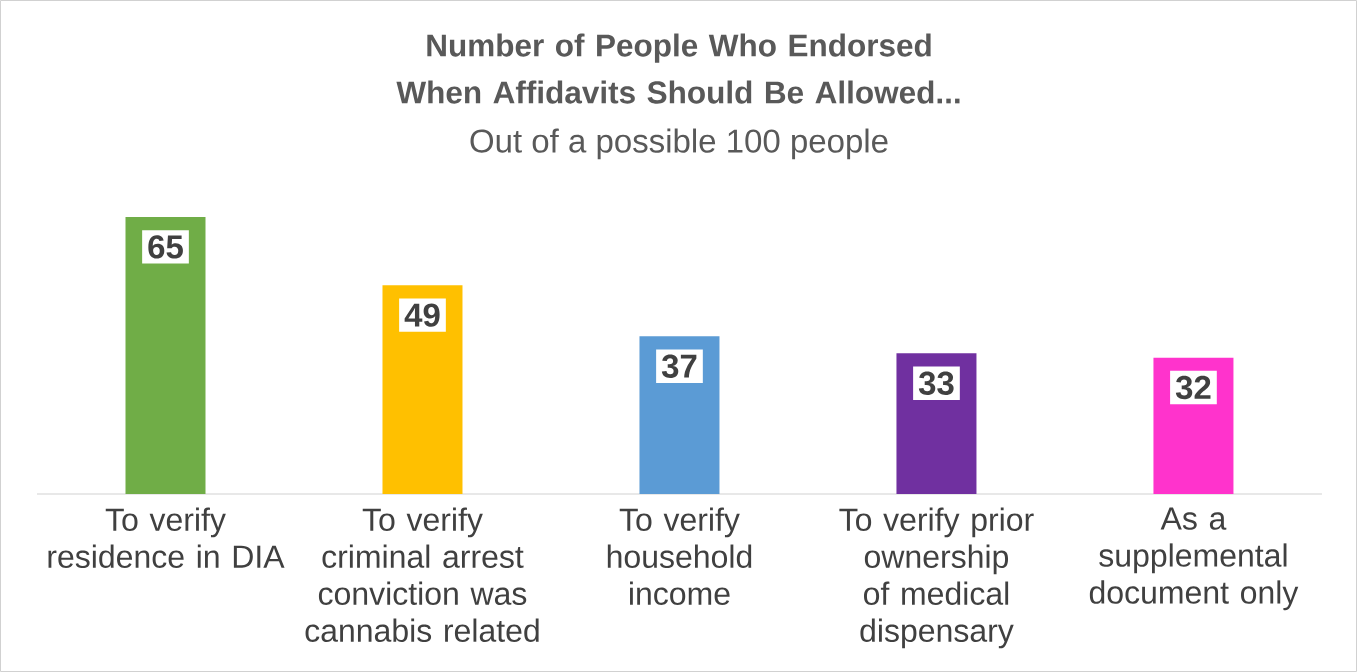 This screenshot has width=1357, height=672. Describe the element at coordinates (1193, 387) in the screenshot. I see `data-label: 32` at that location.